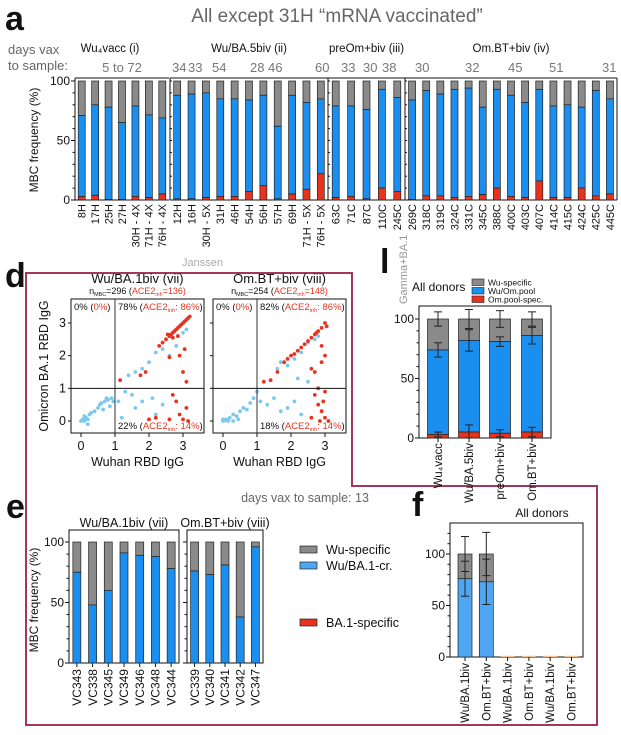 The image size is (621, 735). What do you see at coordinates (242, 295) in the screenshot?
I see `text-part: MBC` at bounding box center [242, 295].